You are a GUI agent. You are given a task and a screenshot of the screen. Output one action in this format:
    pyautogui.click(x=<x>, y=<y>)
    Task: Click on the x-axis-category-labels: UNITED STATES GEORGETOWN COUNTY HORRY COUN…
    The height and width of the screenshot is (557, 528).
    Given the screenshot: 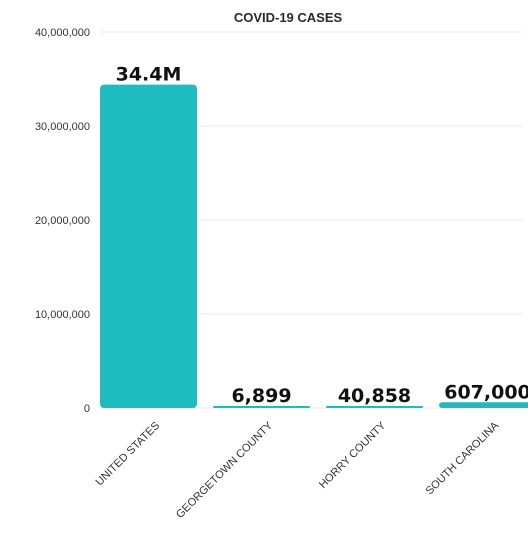 What is the action you would take?
    pyautogui.click(x=298, y=470)
    